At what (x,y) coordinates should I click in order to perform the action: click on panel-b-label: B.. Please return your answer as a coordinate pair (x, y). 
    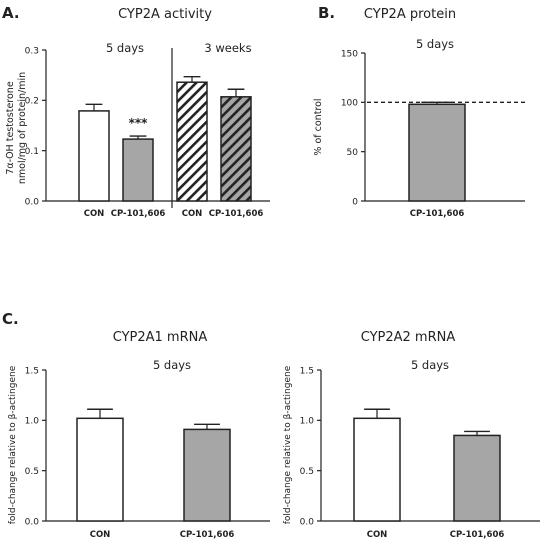
    Looking at the image, I should click on (326, 13).